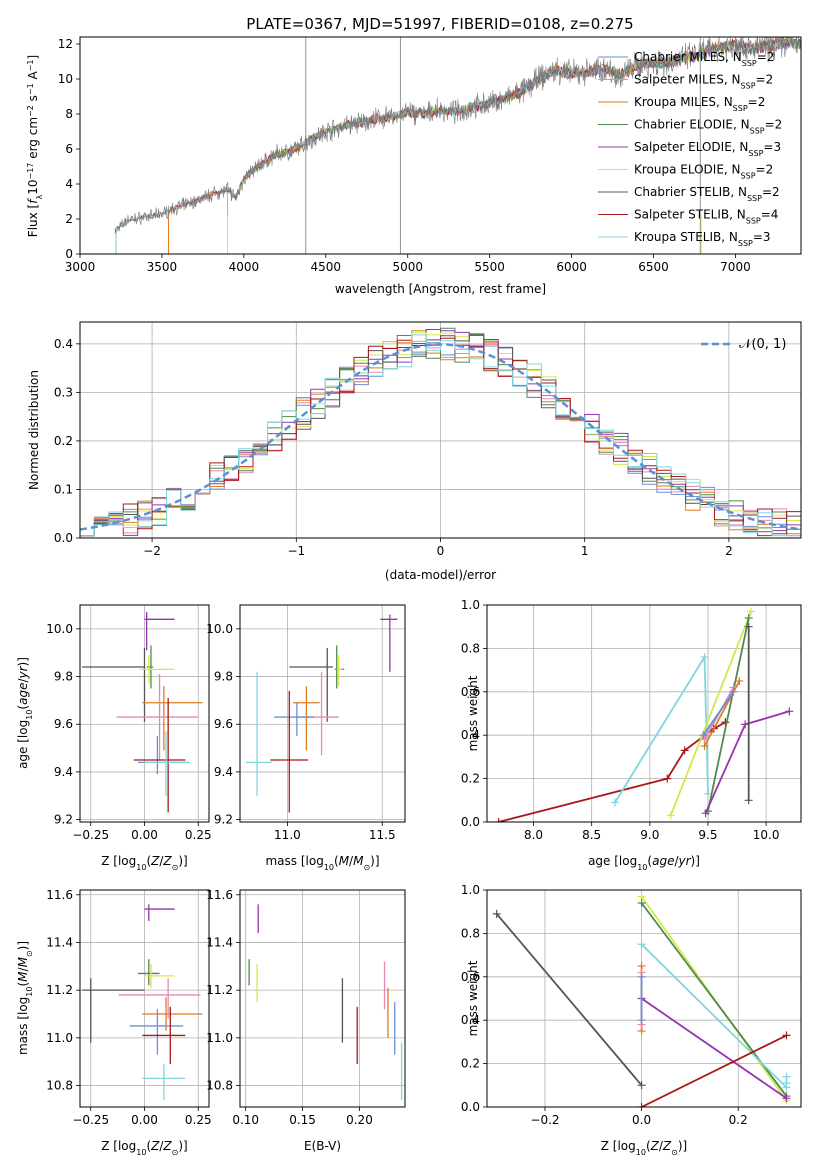  What do you see at coordinates (704, 59) in the screenshot?
I see `legend-label-chabrier_miles: Chabrier MILES, NSSP=2` at bounding box center [704, 59].